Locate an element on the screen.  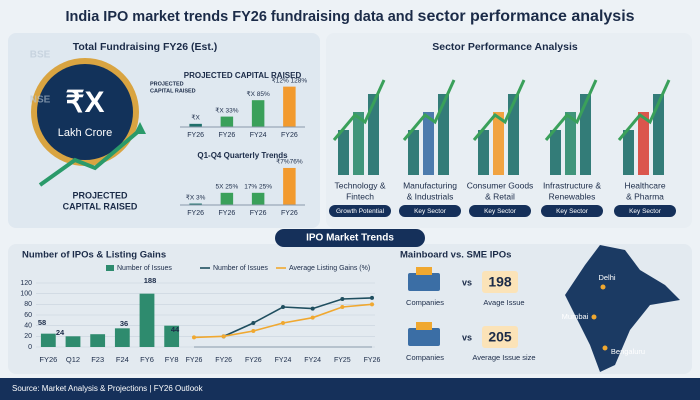
amount-circle is located at coordinates (85, 112).